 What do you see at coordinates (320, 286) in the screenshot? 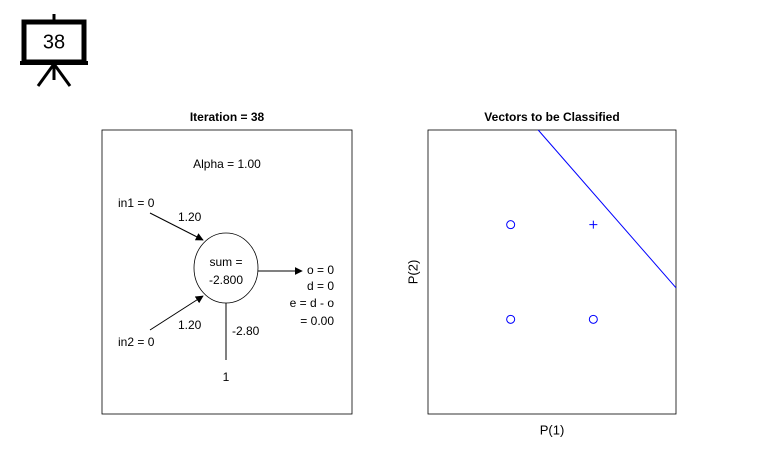
I see `desired-label: d = 0` at bounding box center [320, 286].